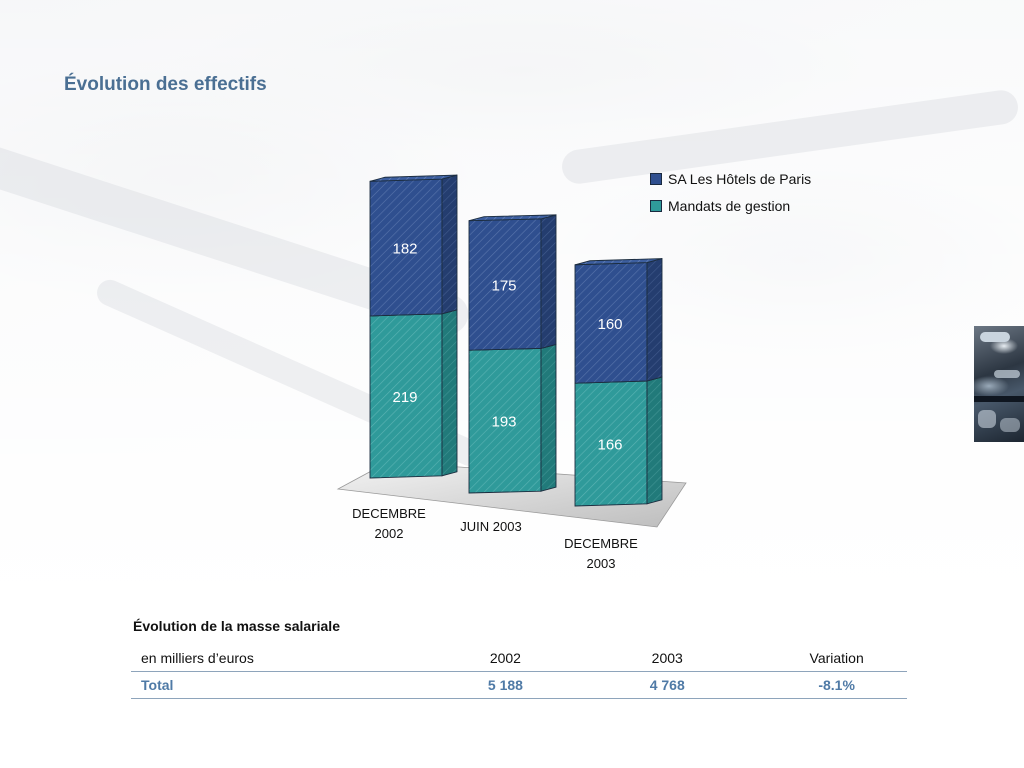 This screenshot has width=1024, height=768. I want to click on table-header-row: en milliers d’euros 2002 2003 Variation, so click(519, 658).